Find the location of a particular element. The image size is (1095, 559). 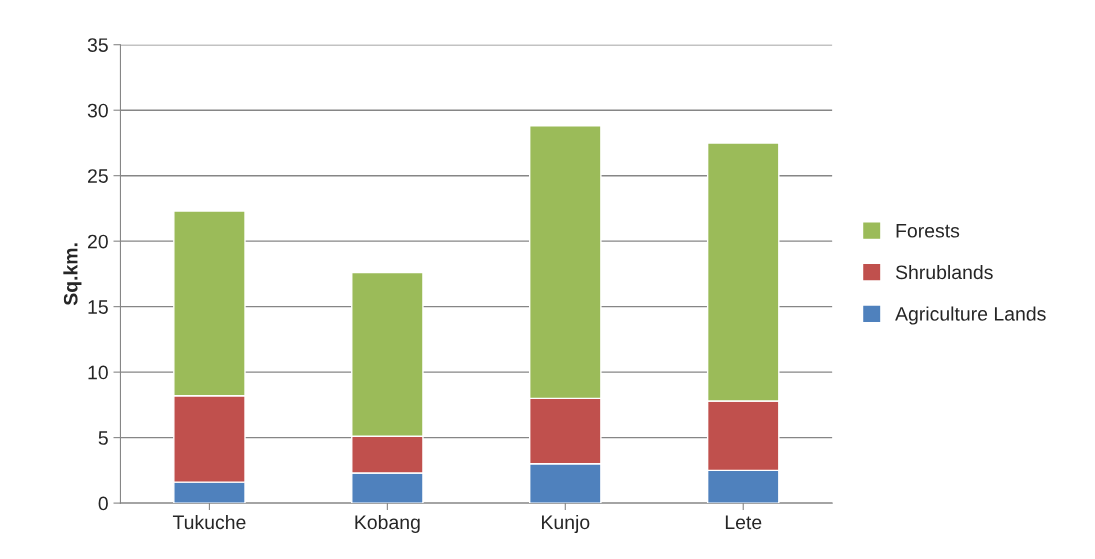

y-tick-label: 25 is located at coordinates (98, 176).